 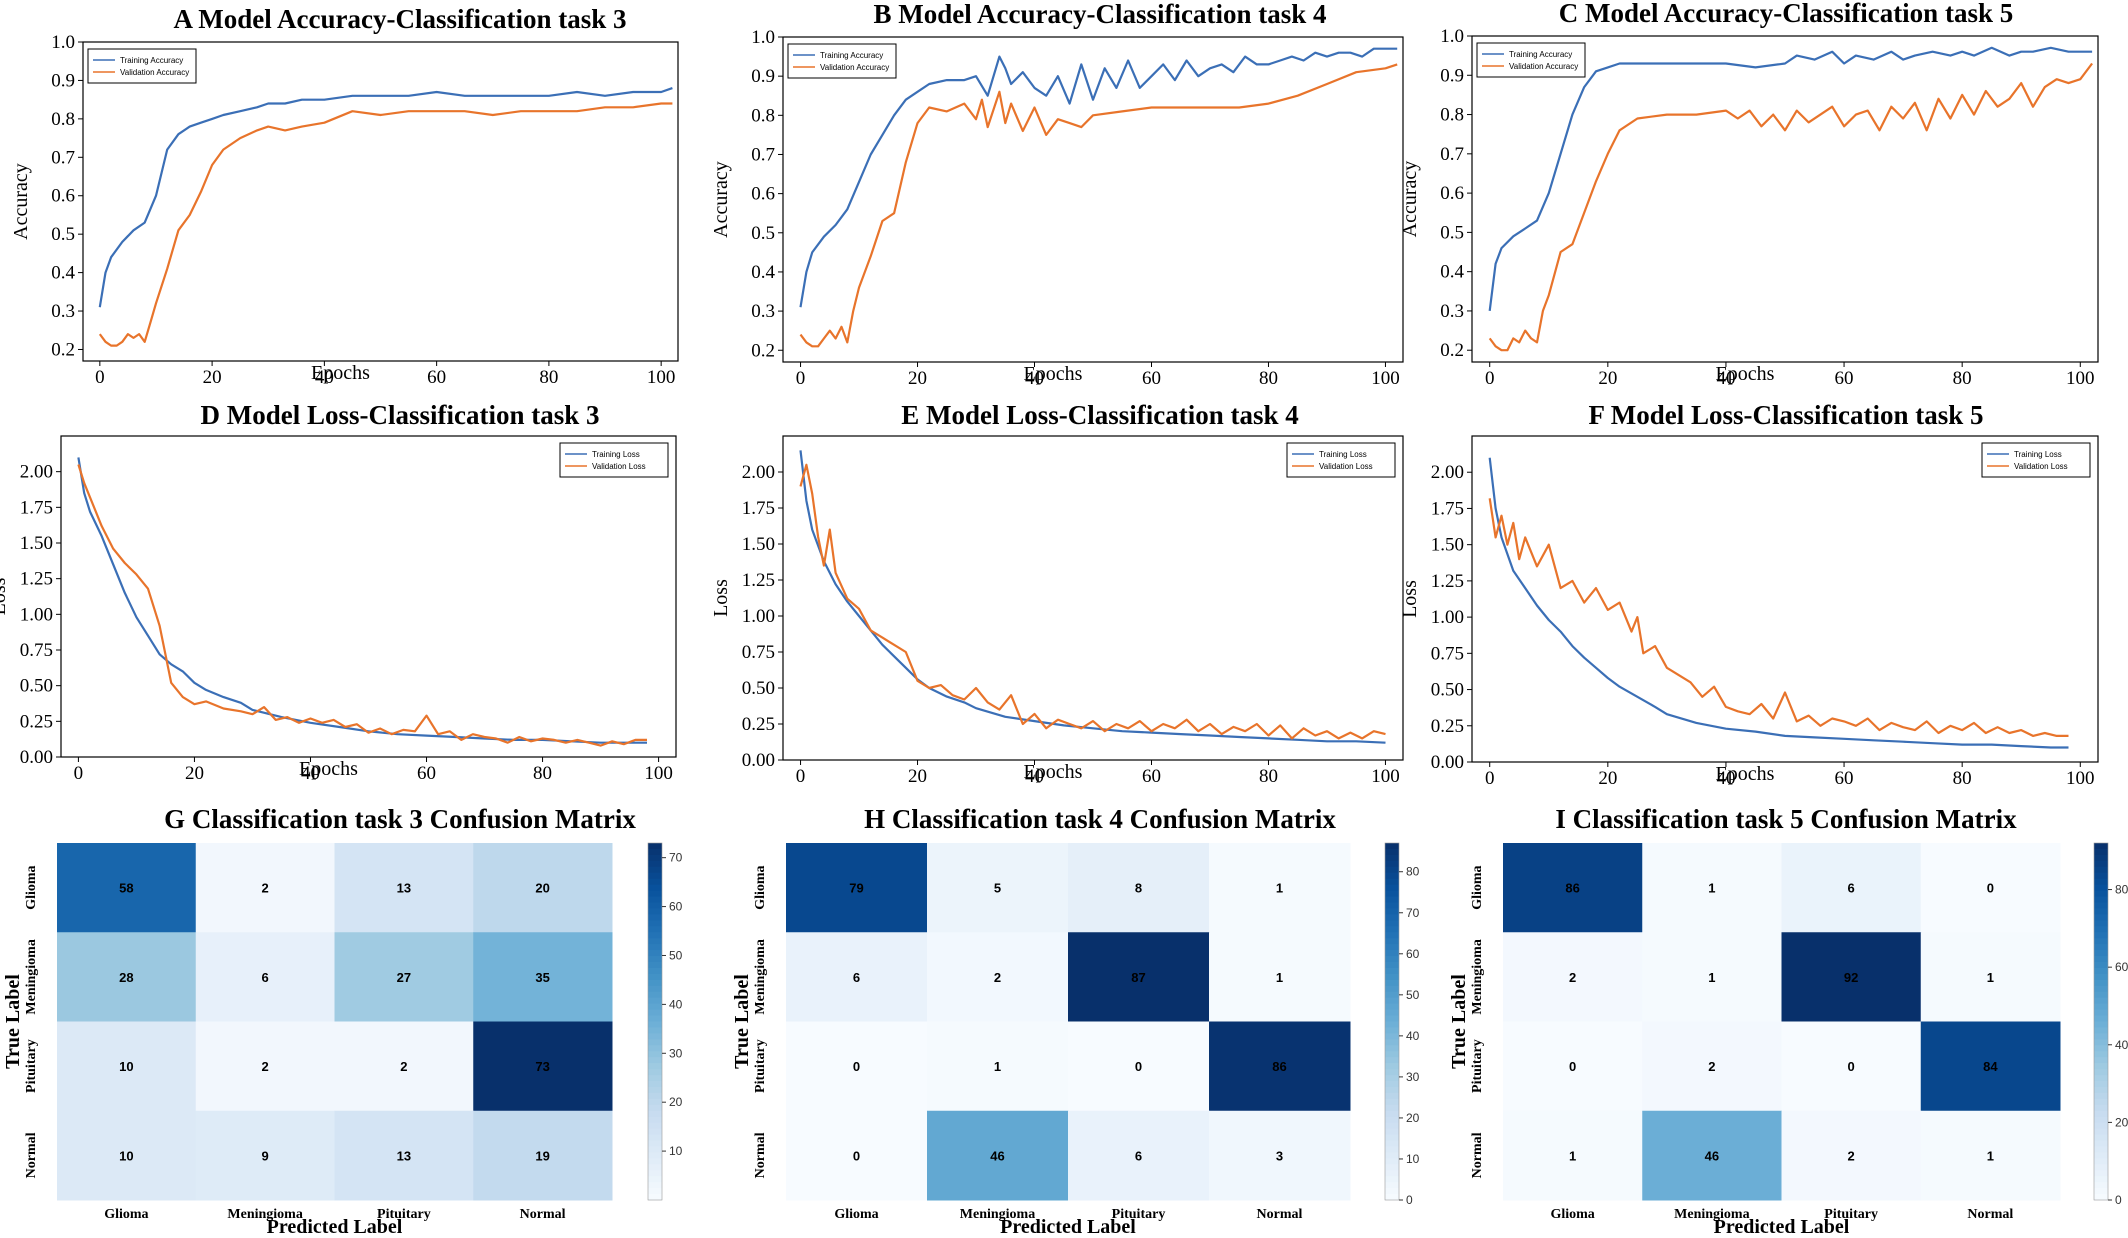 I want to click on y-tick-label: 0.25, so click(x=758, y=724).